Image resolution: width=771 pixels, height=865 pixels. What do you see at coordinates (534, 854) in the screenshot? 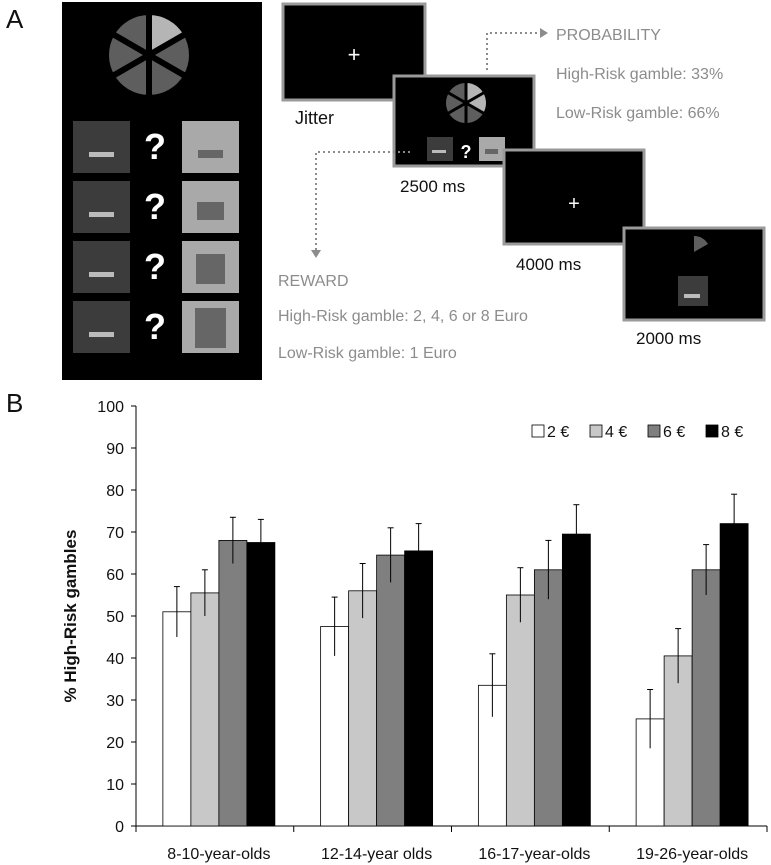
I see `x-tick-label: 16-17-year-olds` at bounding box center [534, 854].